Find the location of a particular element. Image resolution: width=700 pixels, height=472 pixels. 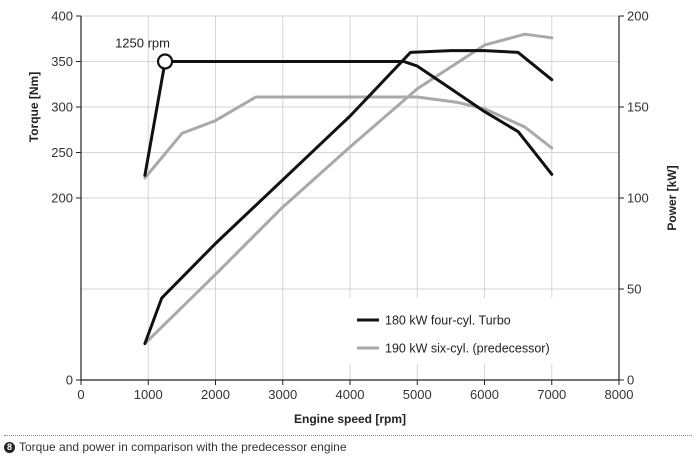

power-tick-label: 200 is located at coordinates (638, 16).